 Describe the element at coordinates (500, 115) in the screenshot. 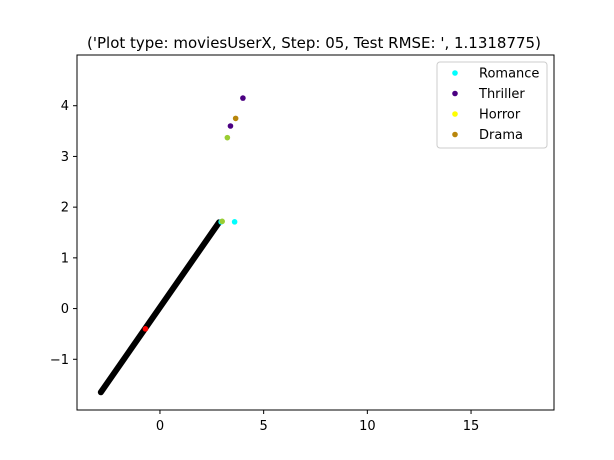

I see `legend-label-horror: Horror` at that location.